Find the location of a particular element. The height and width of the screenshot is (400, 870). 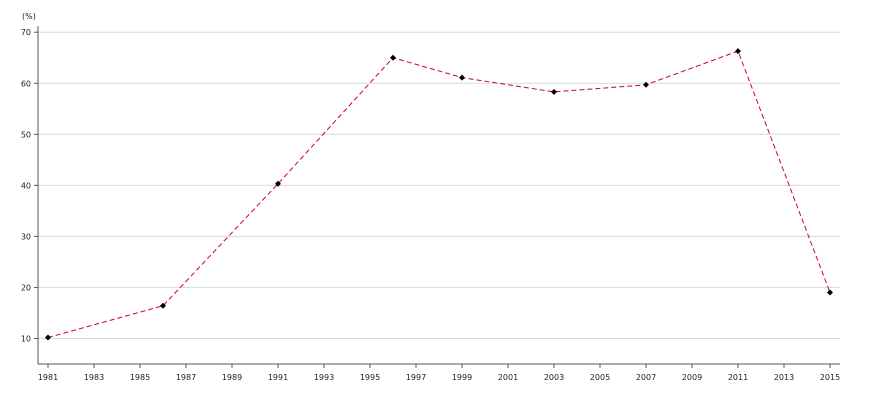

y-tick-labels: 10 20 30 40 50 60 70 is located at coordinates (29, 185).